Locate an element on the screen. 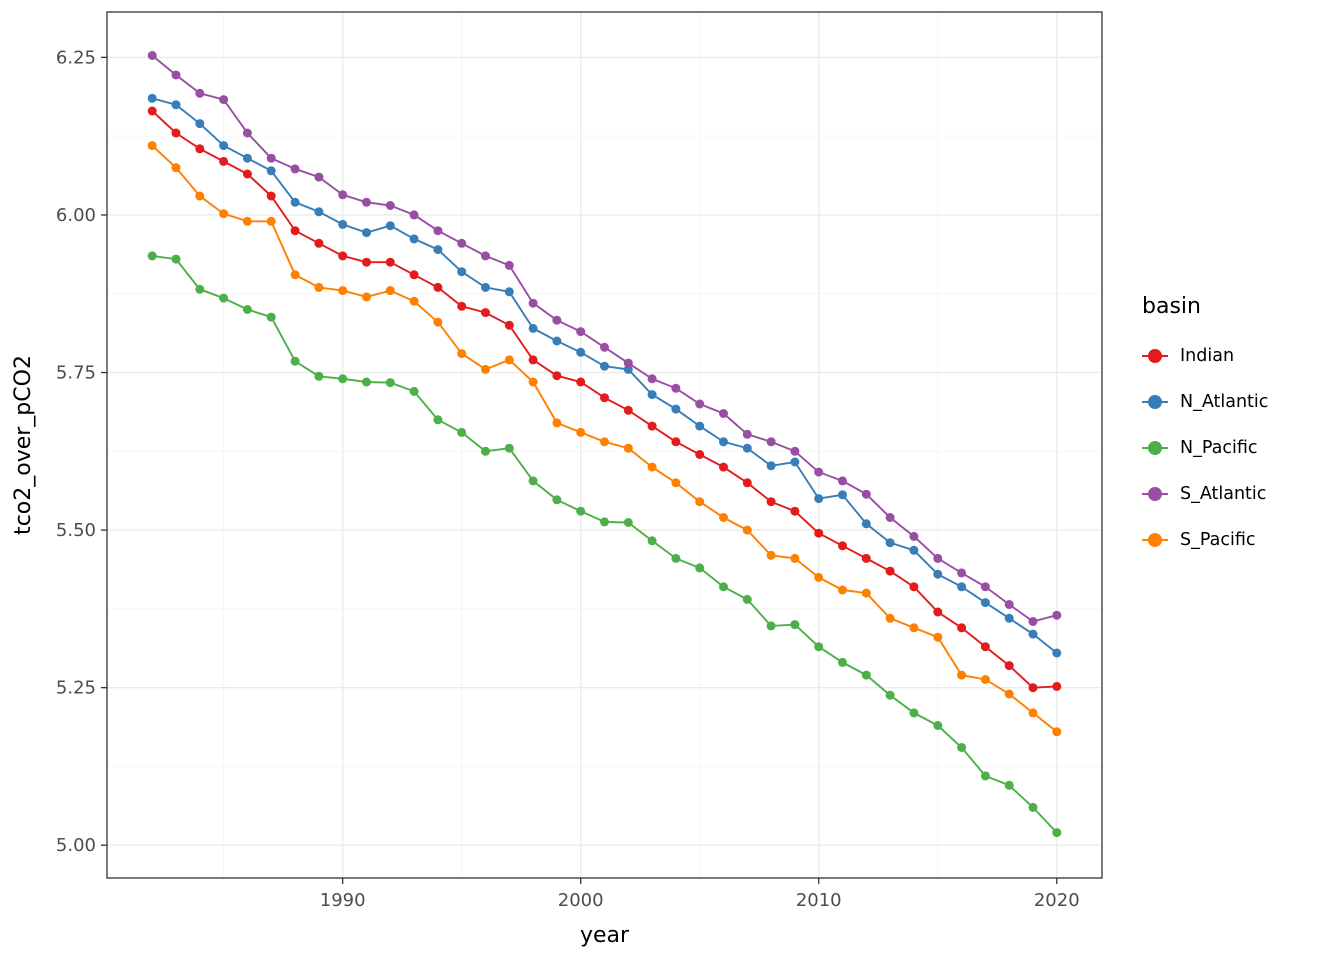 Image resolution: width=1344 pixels, height=960 pixels. legend-item-n-atlantic: N_Atlantic is located at coordinates (1242, 402).